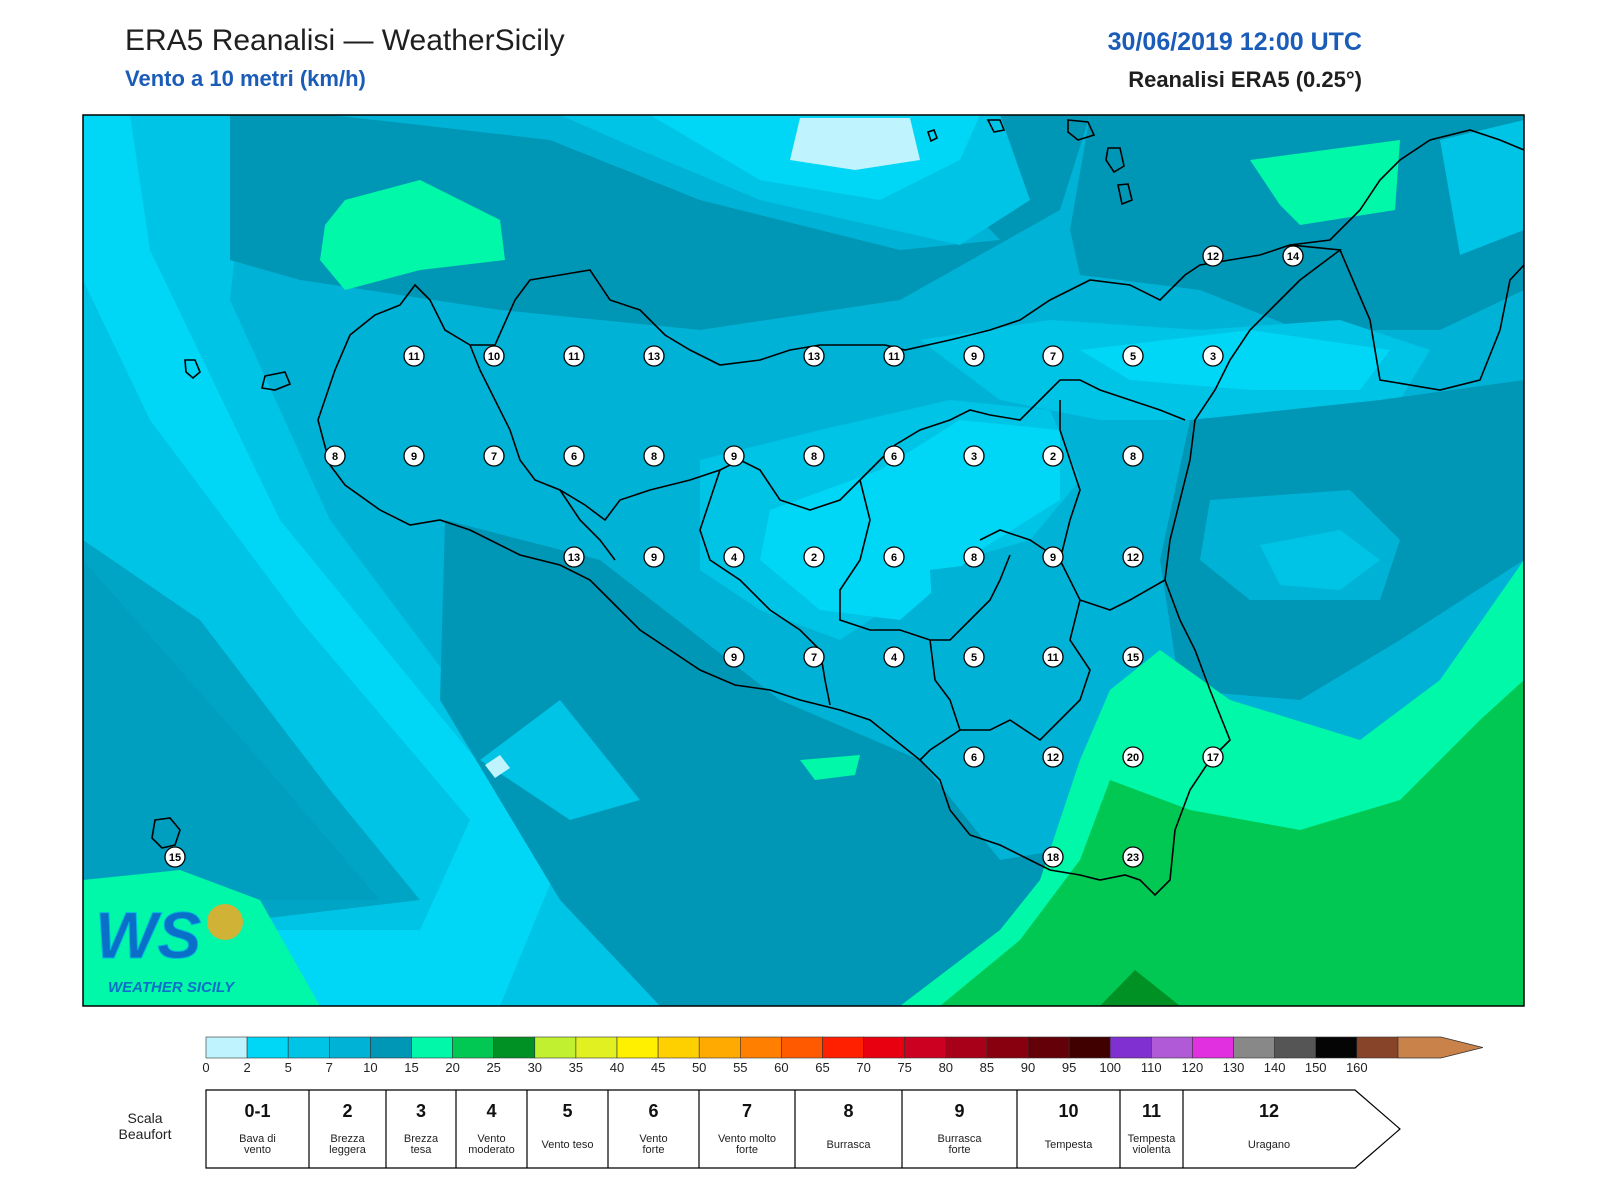  Describe the element at coordinates (1028, 1067) in the screenshot. I see `colorbar-tick-label: 90` at that location.